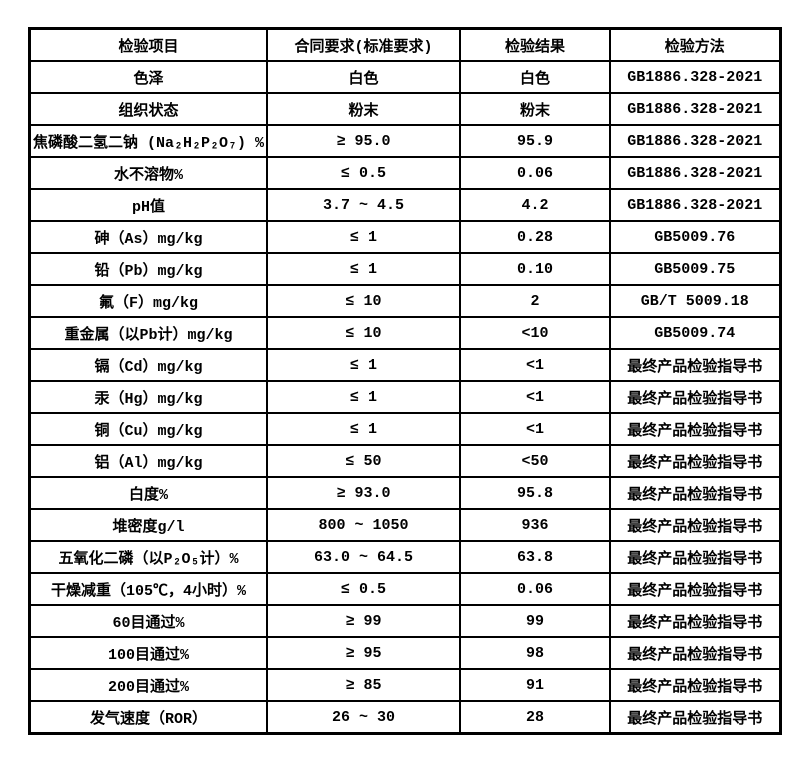  Describe the element at coordinates (695, 333) in the screenshot. I see `cell-method: GB5009.74` at that location.